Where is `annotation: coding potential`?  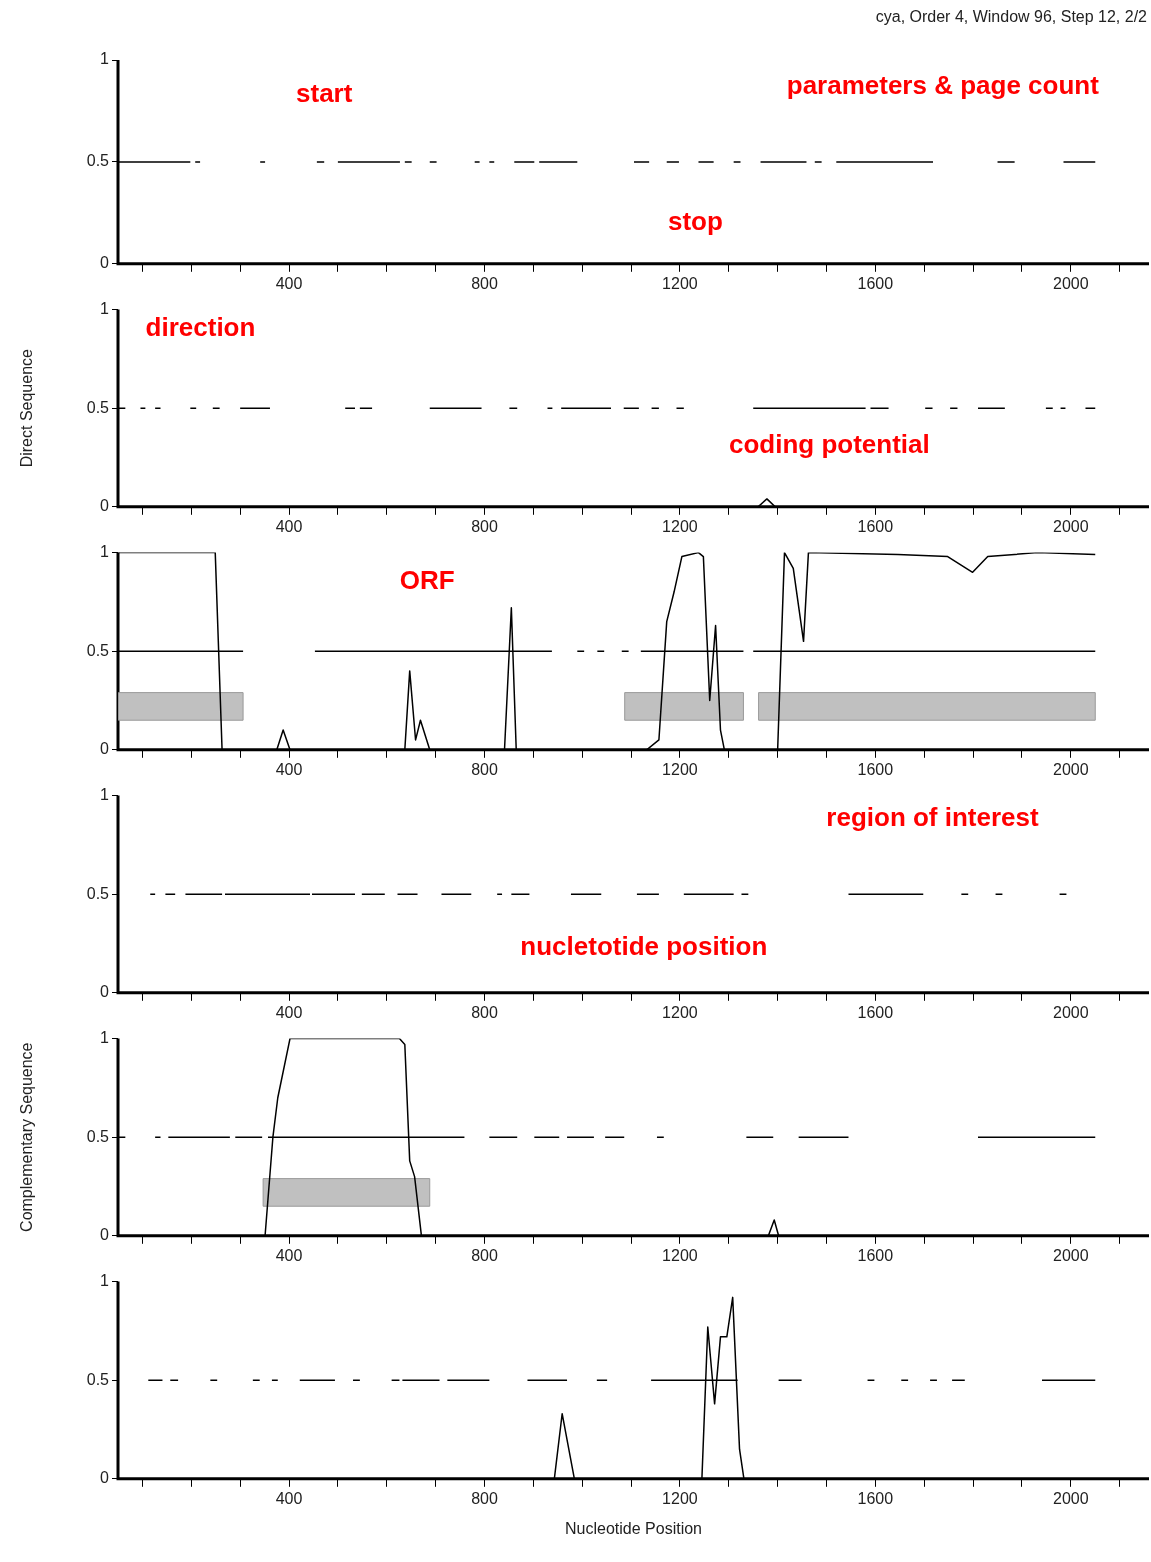 annotation: coding potential is located at coordinates (829, 443).